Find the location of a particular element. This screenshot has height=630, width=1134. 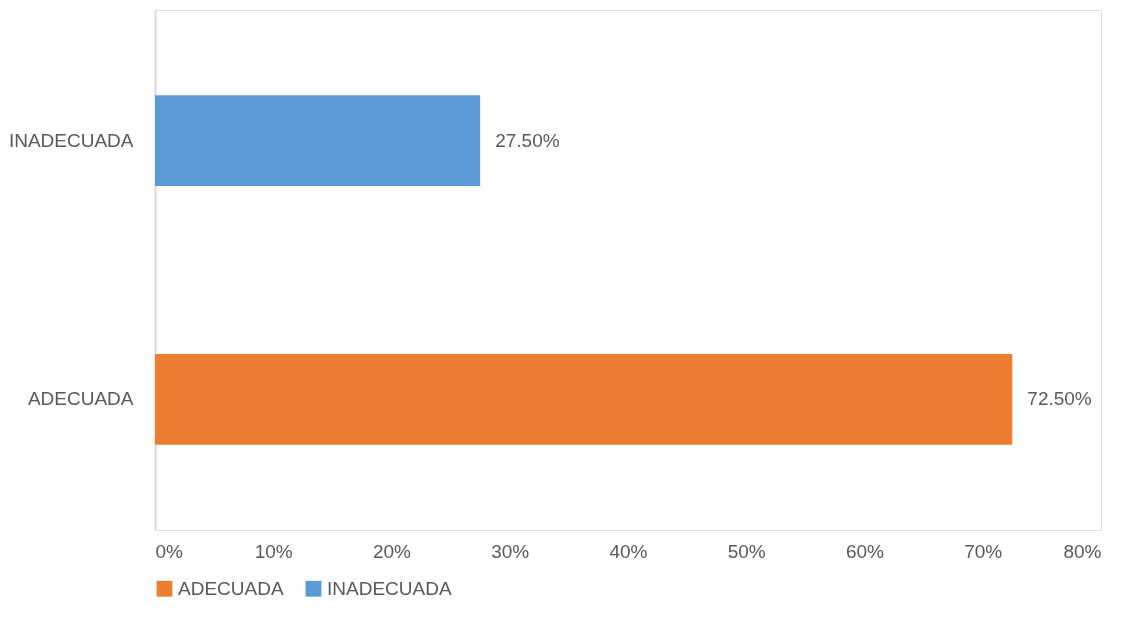

data-label: 27.50% is located at coordinates (527, 140).